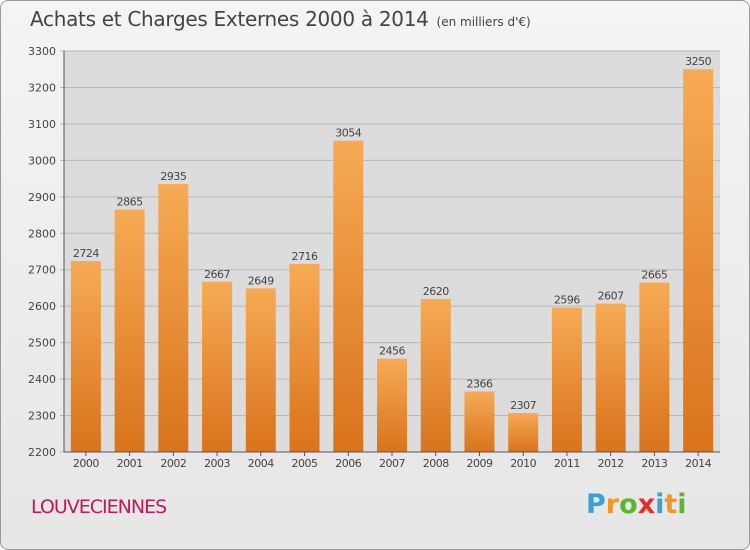 This screenshot has width=750, height=550. What do you see at coordinates (567, 300) in the screenshot?
I see `bar-value-label: 2596` at bounding box center [567, 300].